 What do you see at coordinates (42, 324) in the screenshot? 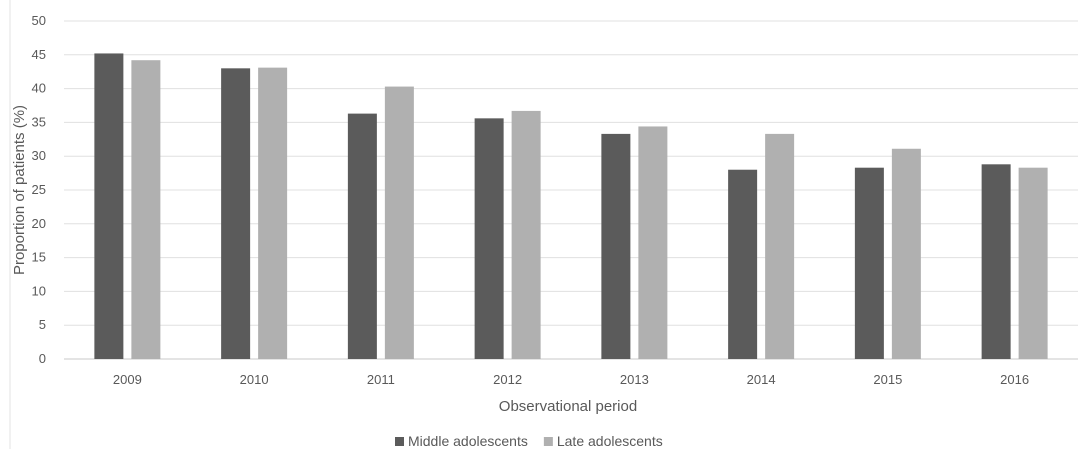
I see `y-tick-label: 5` at bounding box center [42, 324].